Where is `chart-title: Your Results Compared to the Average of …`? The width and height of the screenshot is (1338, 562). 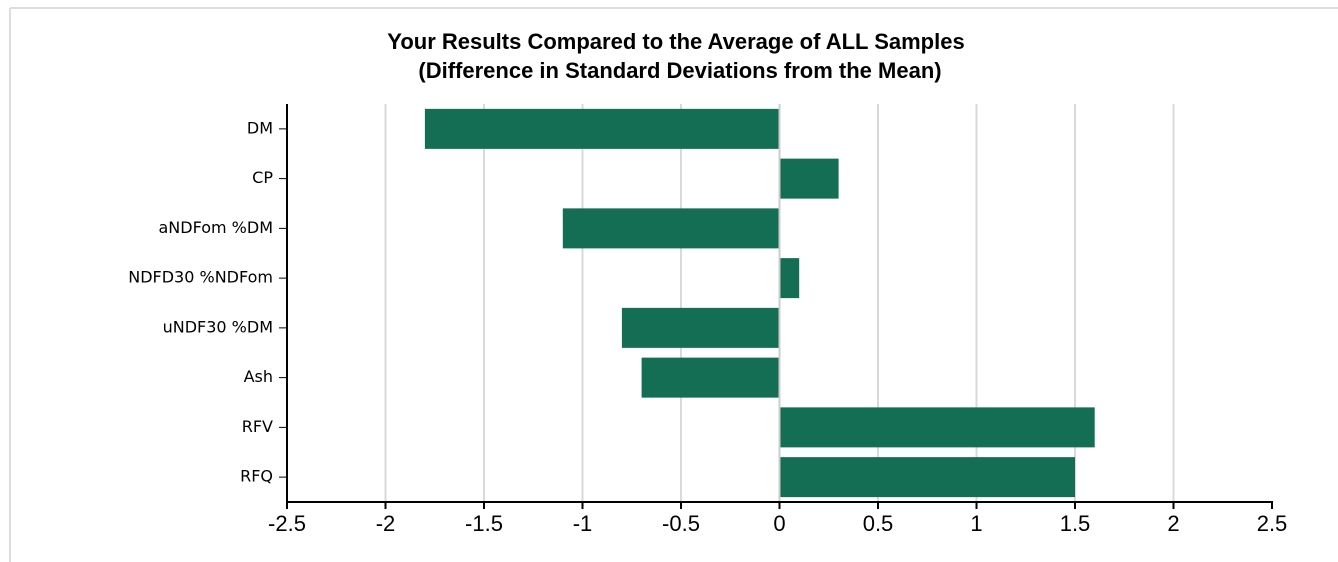
chart-title: Your Results Compared to the Average of … is located at coordinates (675, 41).